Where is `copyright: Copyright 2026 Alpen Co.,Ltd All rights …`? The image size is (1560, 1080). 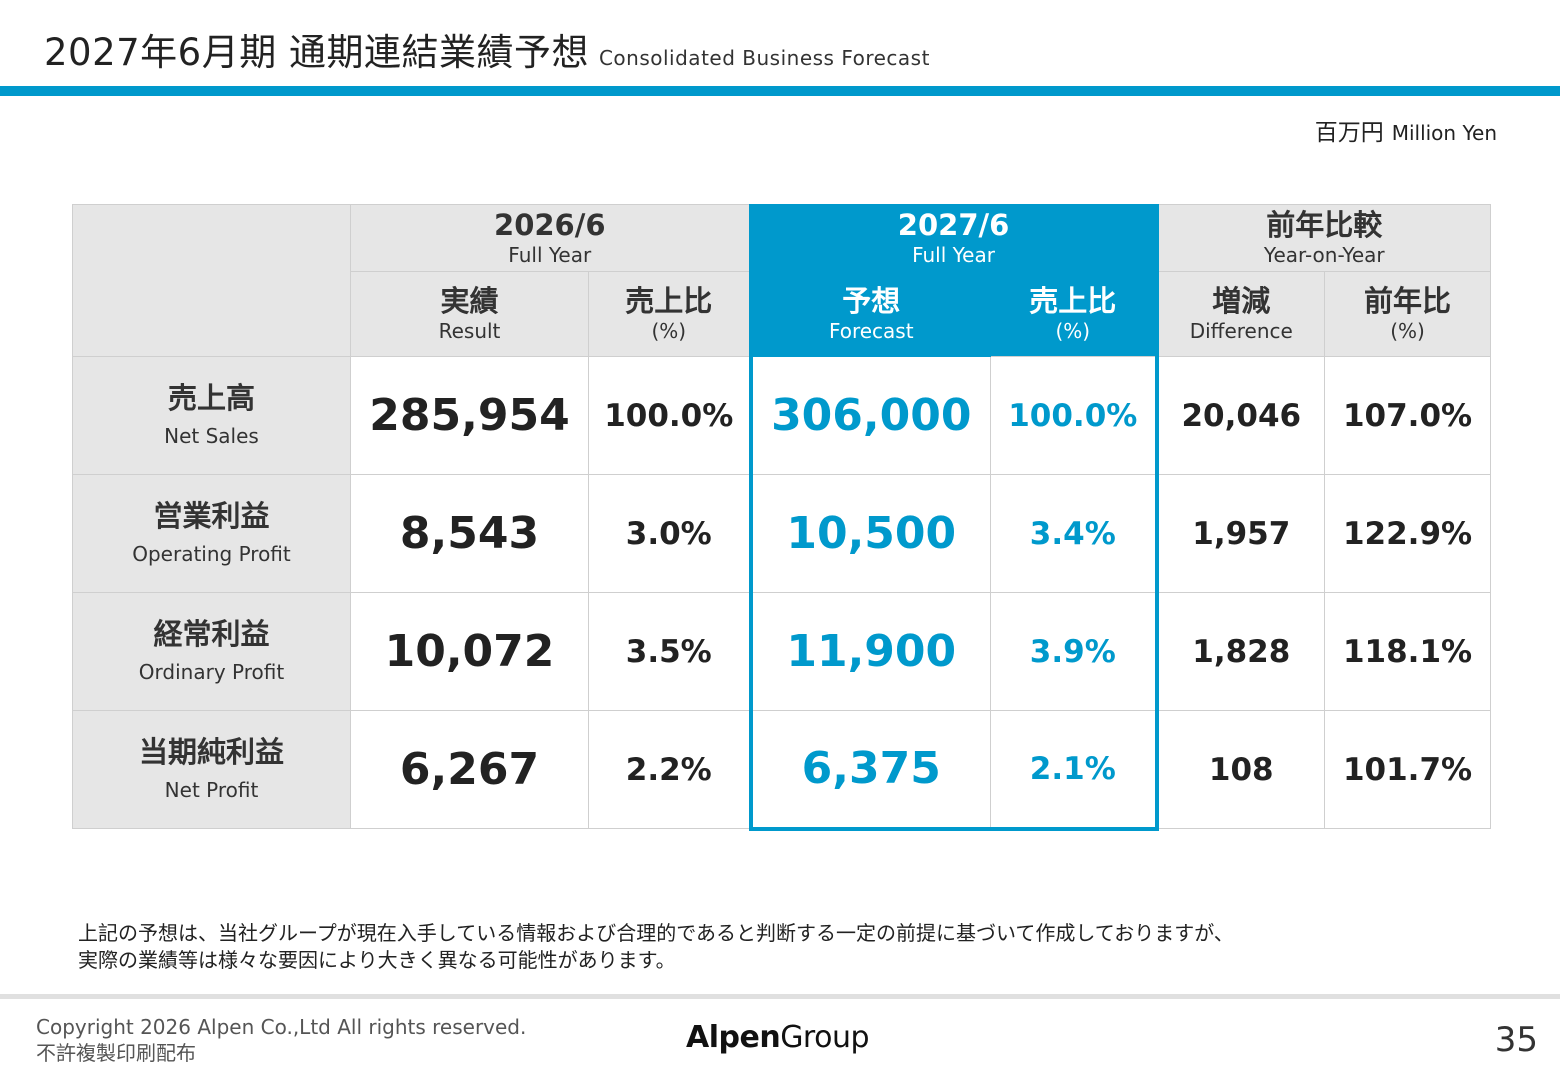
copyright: Copyright 2026 Alpen Co.,Ltd All rights … is located at coordinates (281, 1040).